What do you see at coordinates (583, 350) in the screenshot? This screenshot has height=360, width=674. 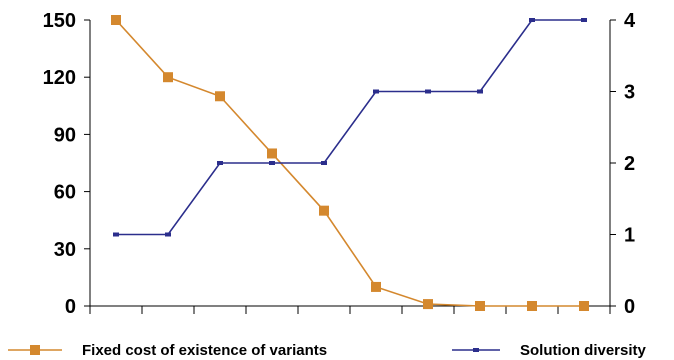 I see `solution-diversity-legend-label: Solution diversity` at bounding box center [583, 350].